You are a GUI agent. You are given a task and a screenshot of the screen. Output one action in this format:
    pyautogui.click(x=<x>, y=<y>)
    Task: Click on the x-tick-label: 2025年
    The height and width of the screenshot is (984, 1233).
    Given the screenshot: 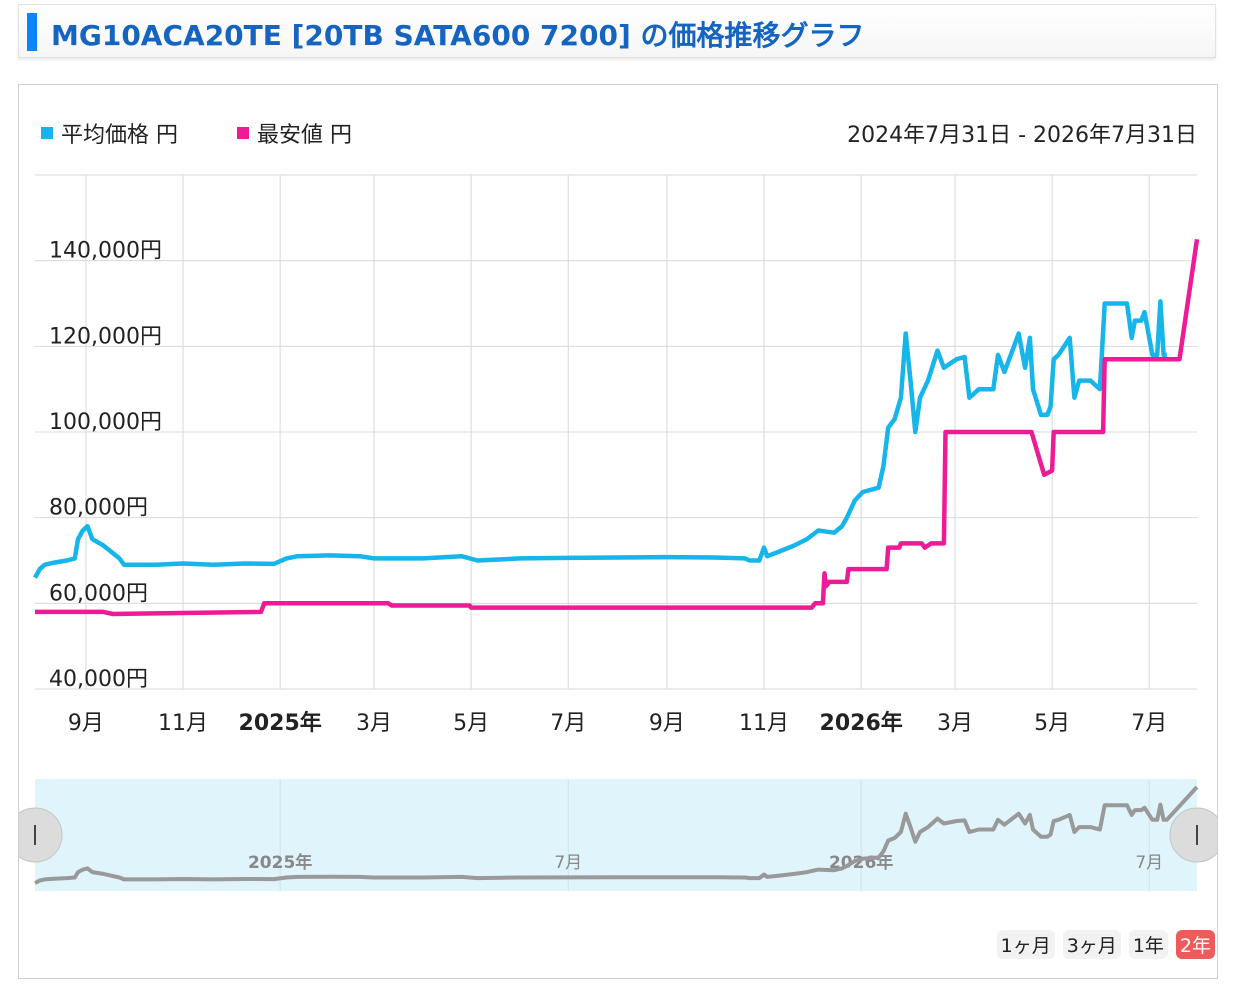 What is the action you would take?
    pyautogui.click(x=280, y=723)
    